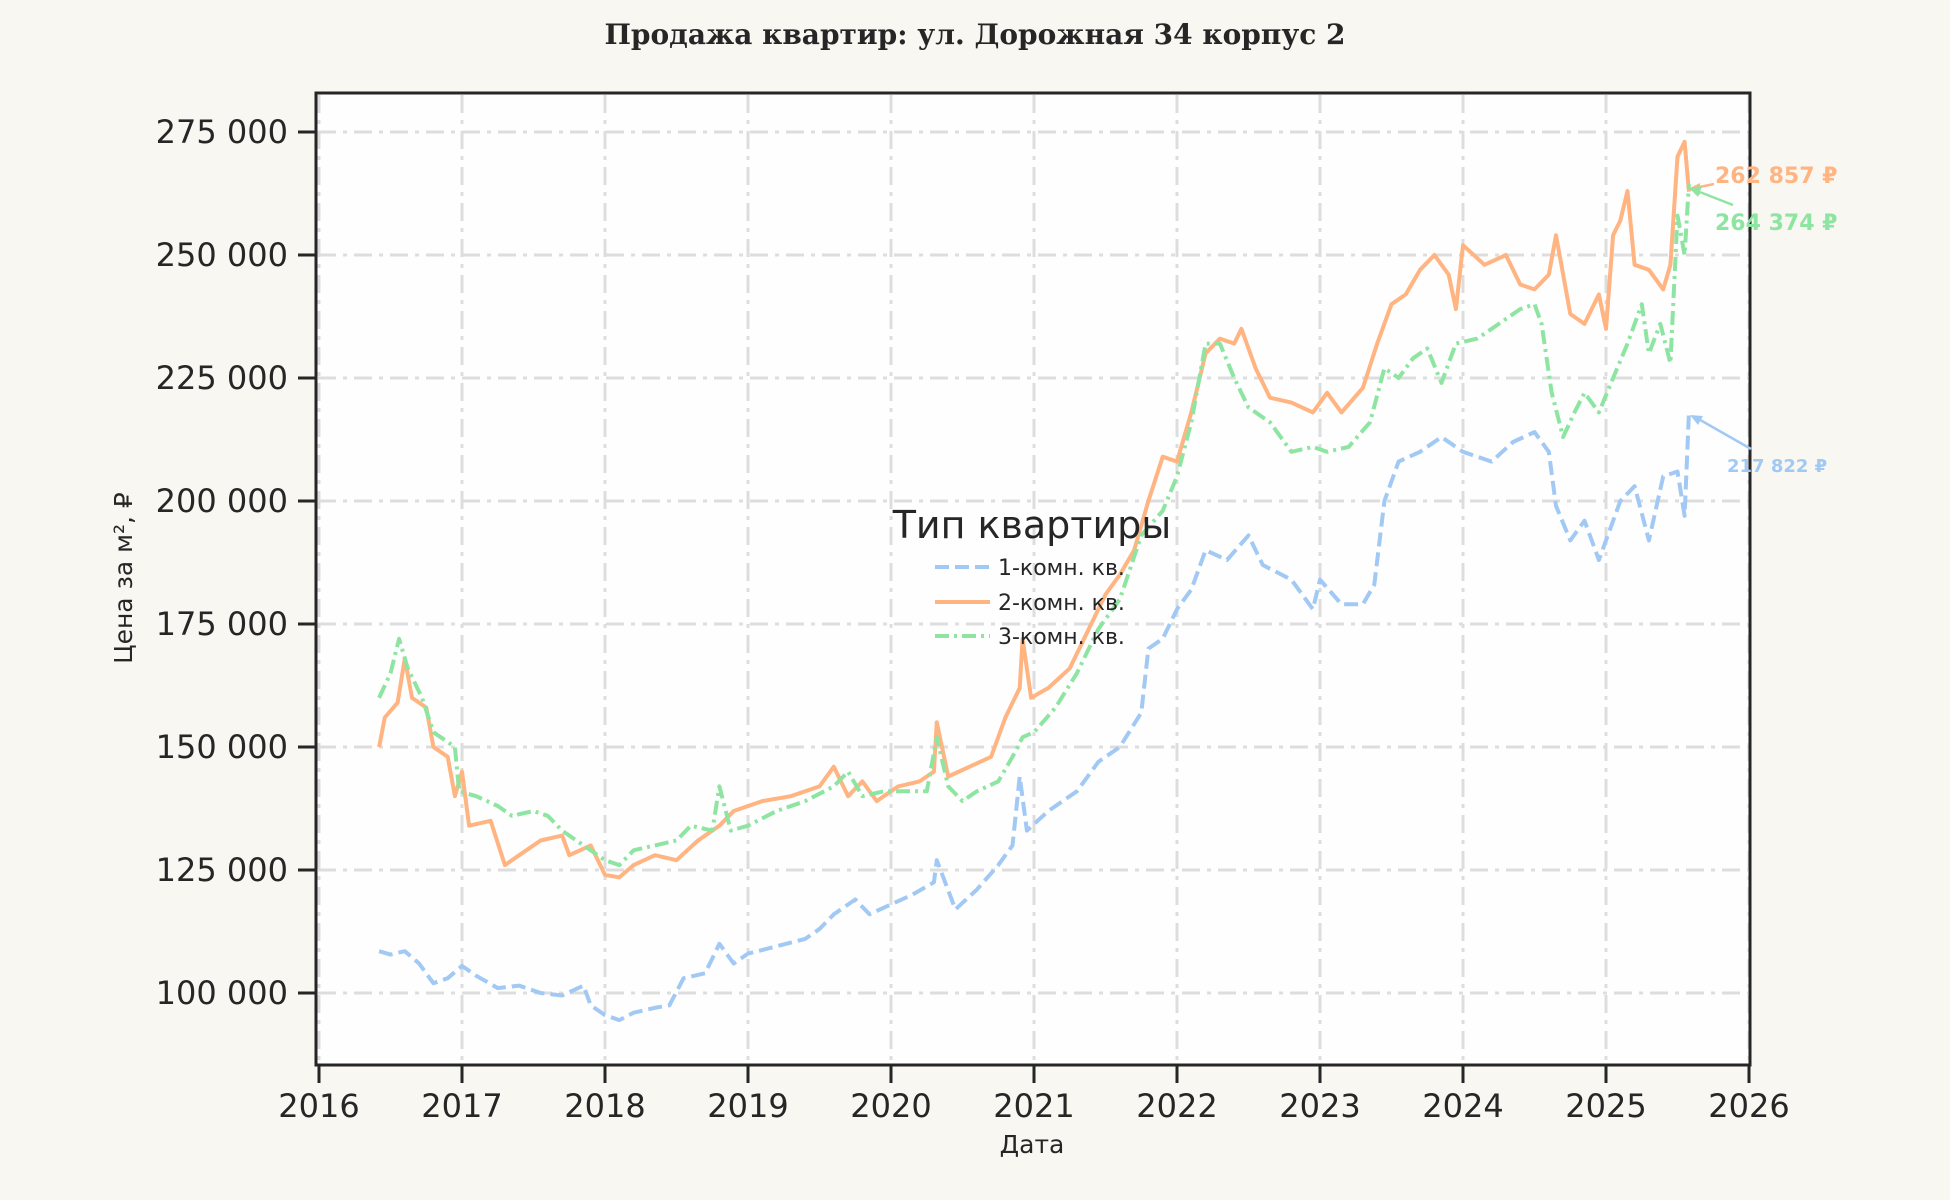  Describe the element at coordinates (222, 993) in the screenshot. I see `y-tick-label: 100 000` at that location.